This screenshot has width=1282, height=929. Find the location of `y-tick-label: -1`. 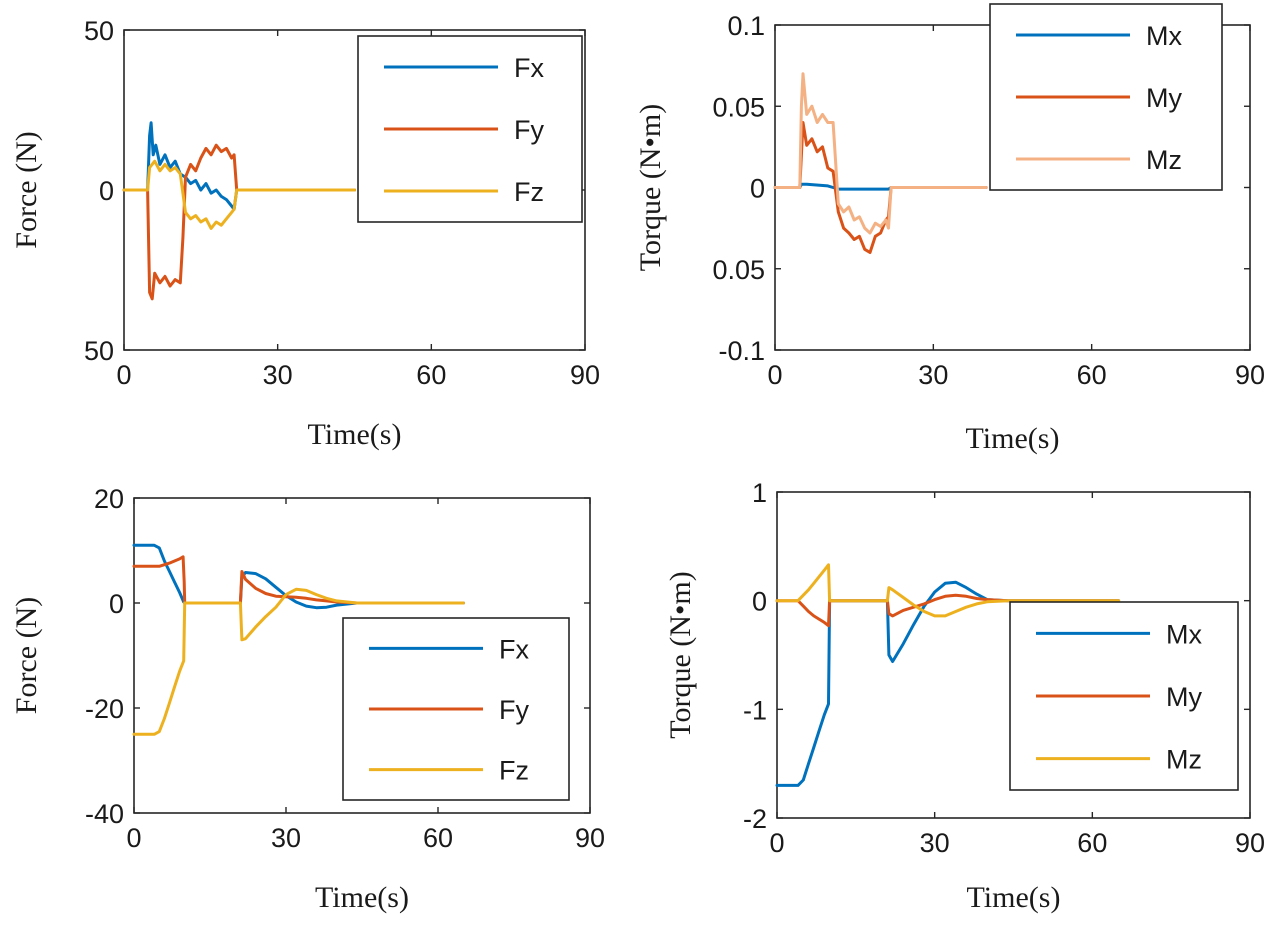

y-tick-label: -1 is located at coordinates (755, 710).